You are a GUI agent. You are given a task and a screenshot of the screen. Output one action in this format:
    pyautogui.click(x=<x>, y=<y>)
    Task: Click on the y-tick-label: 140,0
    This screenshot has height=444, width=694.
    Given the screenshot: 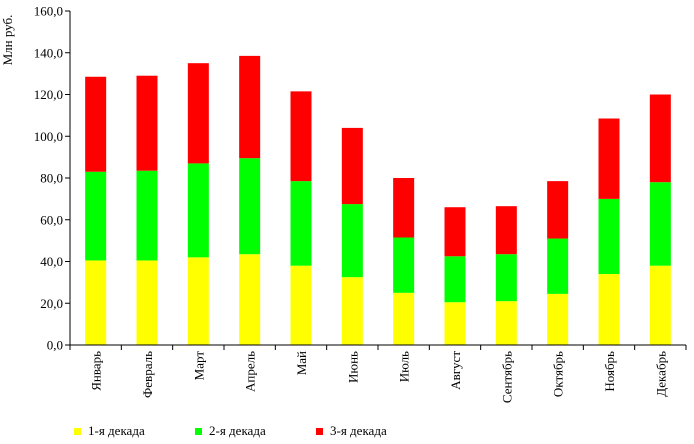 What is the action you would take?
    pyautogui.click(x=48, y=52)
    